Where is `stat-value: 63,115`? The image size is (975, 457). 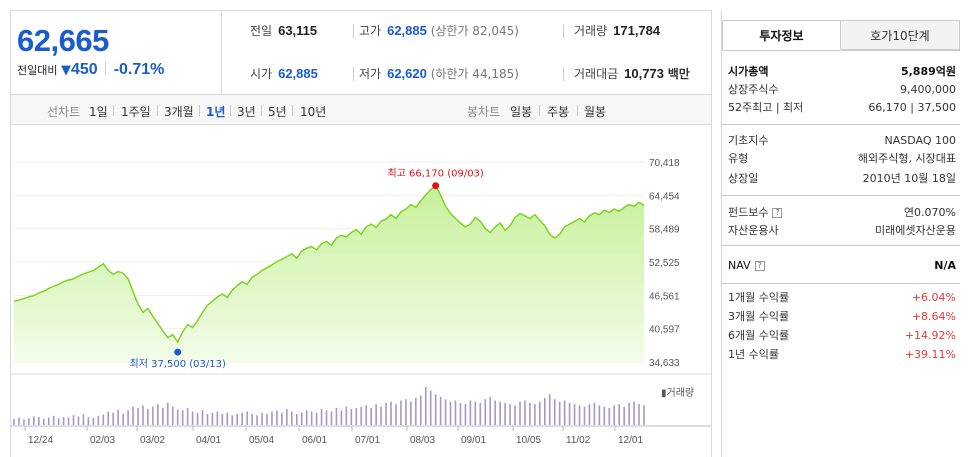
stat-value: 63,115 is located at coordinates (298, 30).